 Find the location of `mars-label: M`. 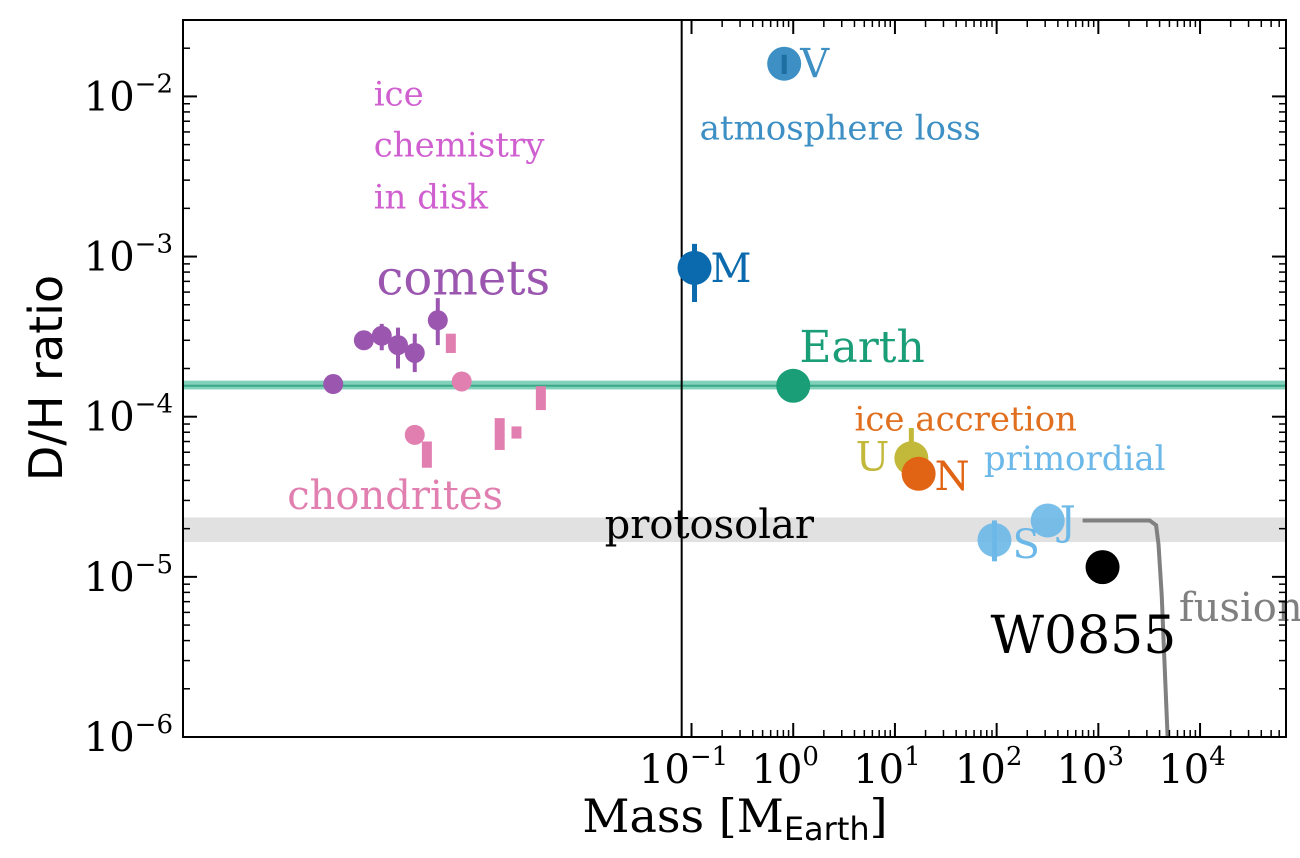

mars-label: M is located at coordinates (731, 269).